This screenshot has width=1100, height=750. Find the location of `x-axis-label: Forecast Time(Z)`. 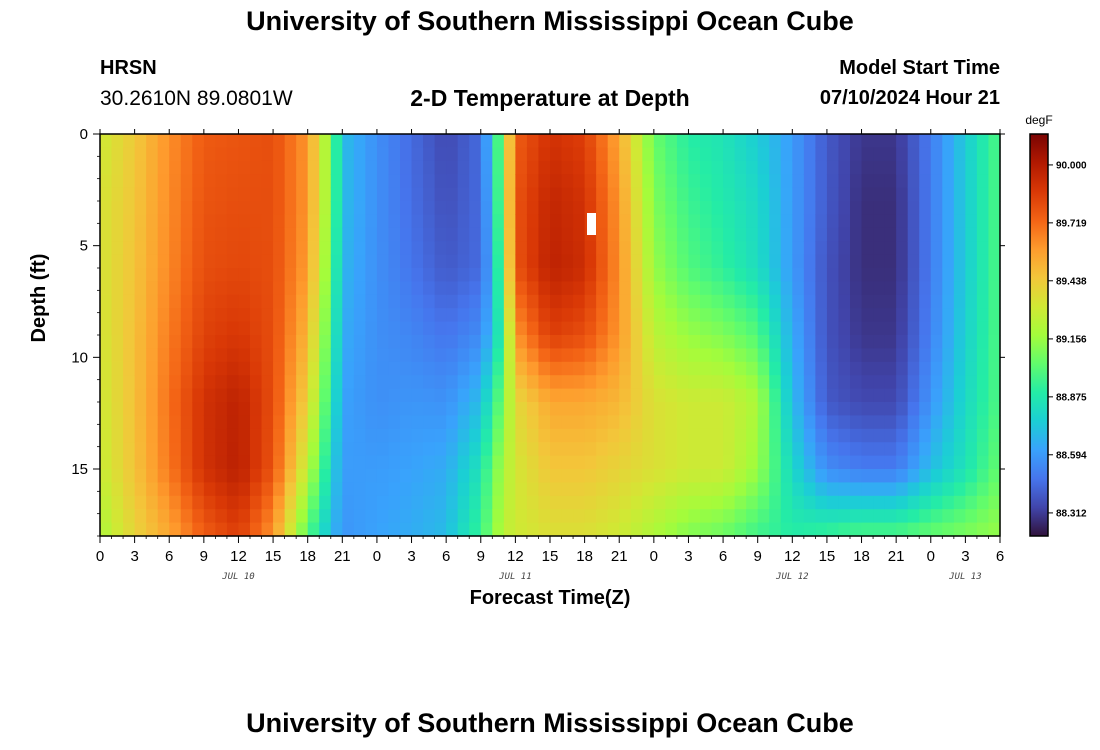

x-axis-label: Forecast Time(Z) is located at coordinates (550, 598).